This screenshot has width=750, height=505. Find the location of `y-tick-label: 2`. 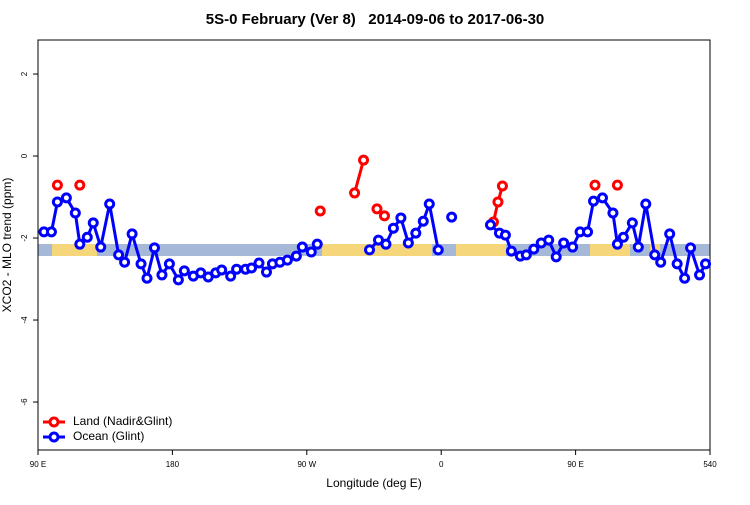

y-tick-label: 2 is located at coordinates (24, 73).